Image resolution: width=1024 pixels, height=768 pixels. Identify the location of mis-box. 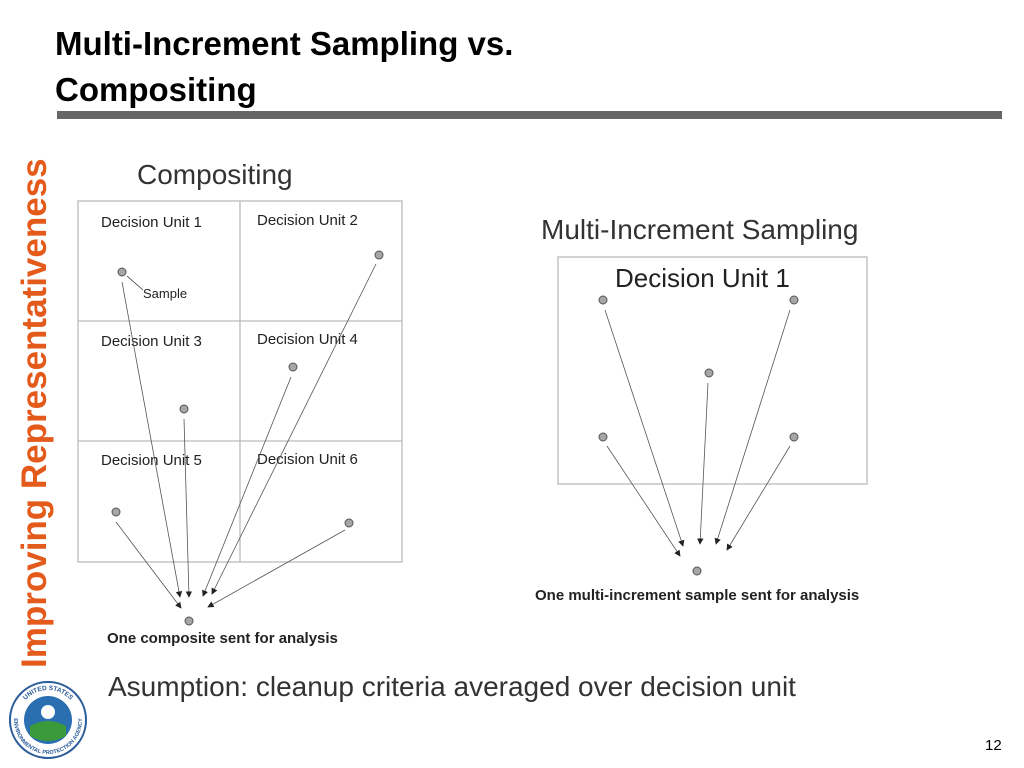
(712, 370).